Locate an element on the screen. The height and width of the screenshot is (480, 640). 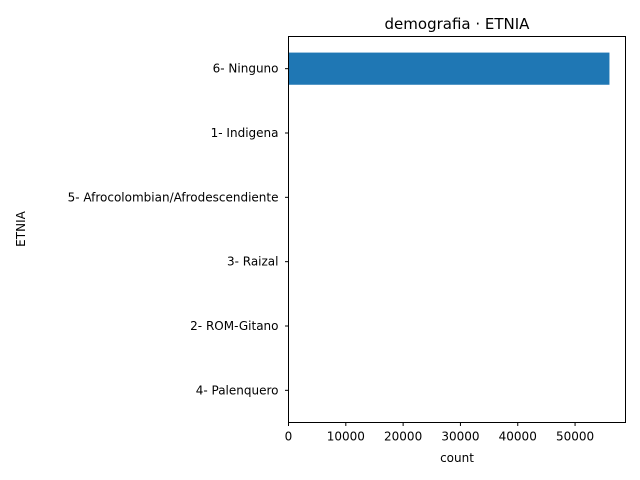
y-tick-label: 6- Ninguno is located at coordinates (246, 69).